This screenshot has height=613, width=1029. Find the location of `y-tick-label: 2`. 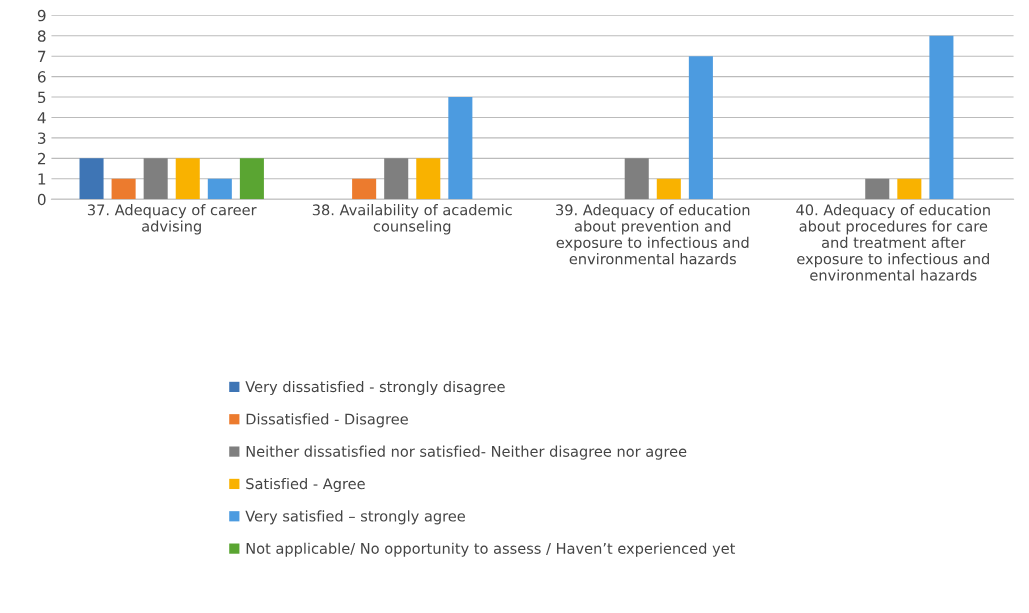

y-tick-label: 2 is located at coordinates (41, 158).